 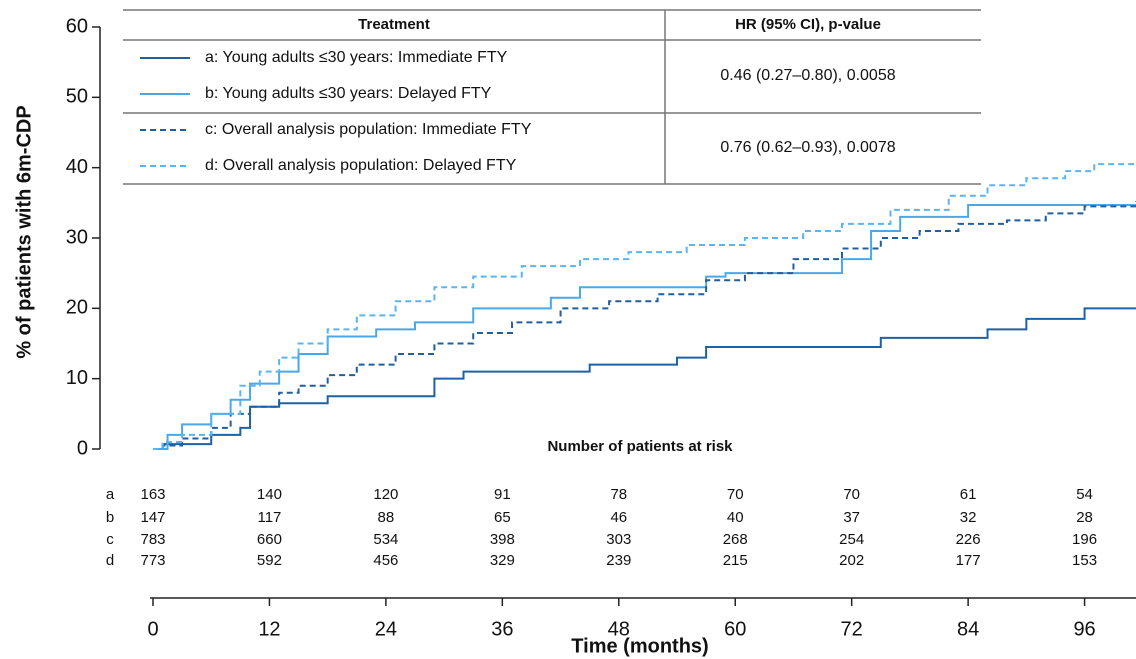 I want to click on risk-count: 37, so click(x=851, y=517).